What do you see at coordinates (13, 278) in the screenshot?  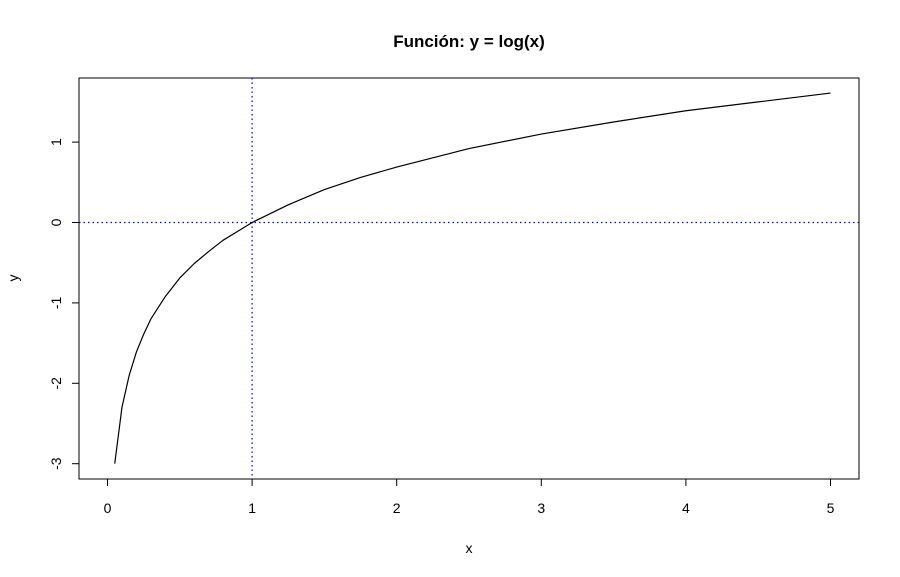 I see `y-axis-label: y` at bounding box center [13, 278].